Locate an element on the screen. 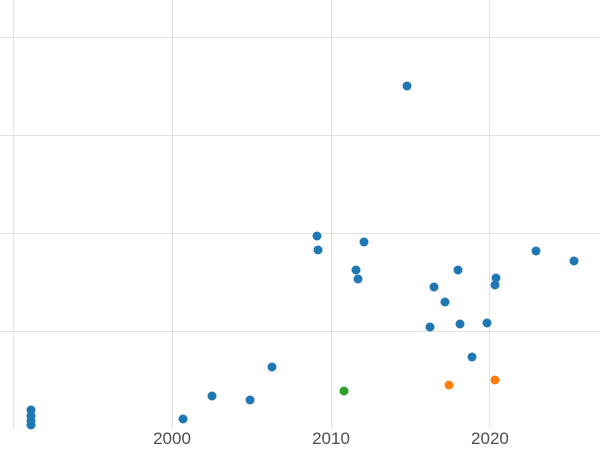 The image size is (600, 450). x-tick-label: 2020 is located at coordinates (490, 438).